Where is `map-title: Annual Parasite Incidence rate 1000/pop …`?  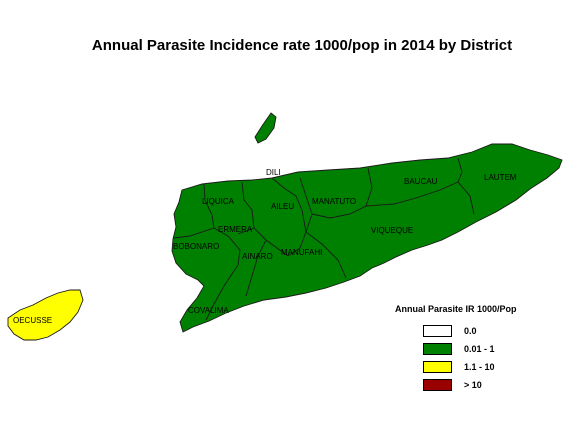
map-title: Annual Parasite Incidence rate 1000/pop … is located at coordinates (302, 45).